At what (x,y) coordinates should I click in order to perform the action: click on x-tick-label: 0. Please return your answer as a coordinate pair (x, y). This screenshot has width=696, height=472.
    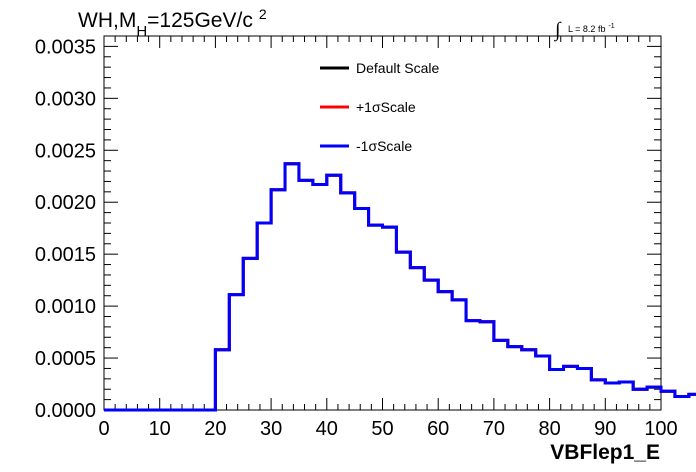
    Looking at the image, I should click on (103, 429).